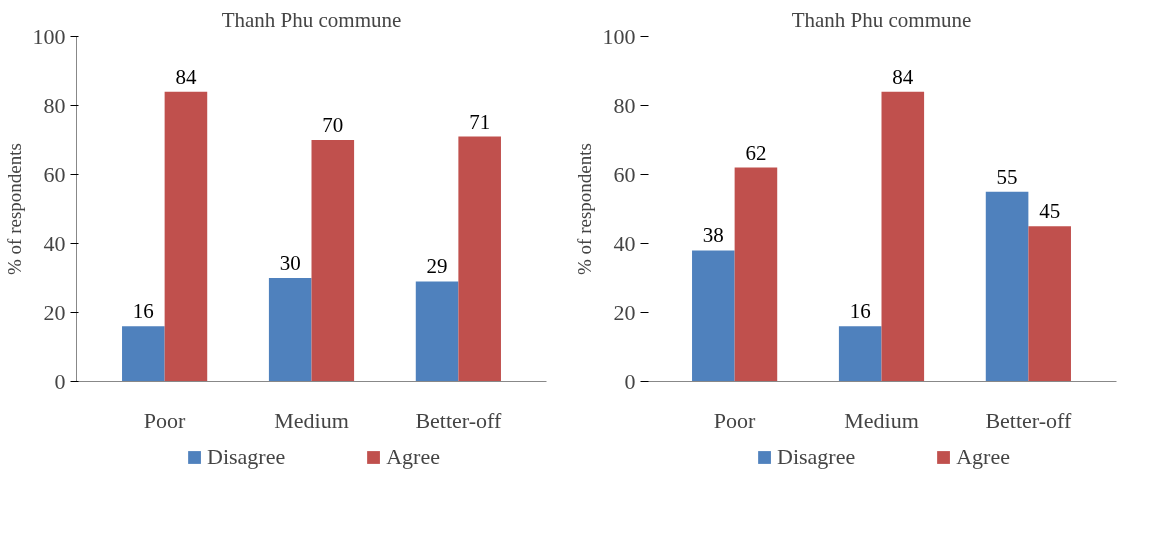 This screenshot has height=542, width=1162. I want to click on data-label: 38, so click(713, 235).